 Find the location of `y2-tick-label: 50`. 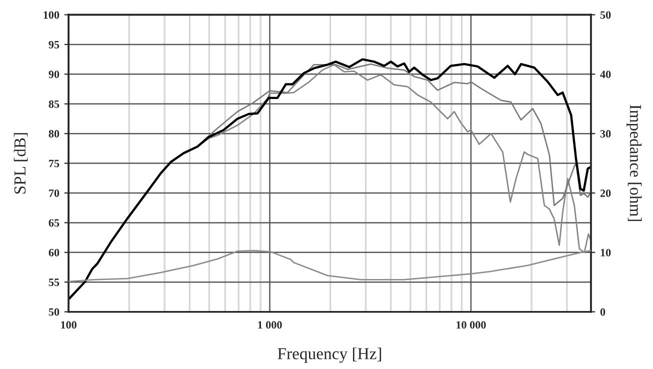

y2-tick-label: 50 is located at coordinates (605, 15).